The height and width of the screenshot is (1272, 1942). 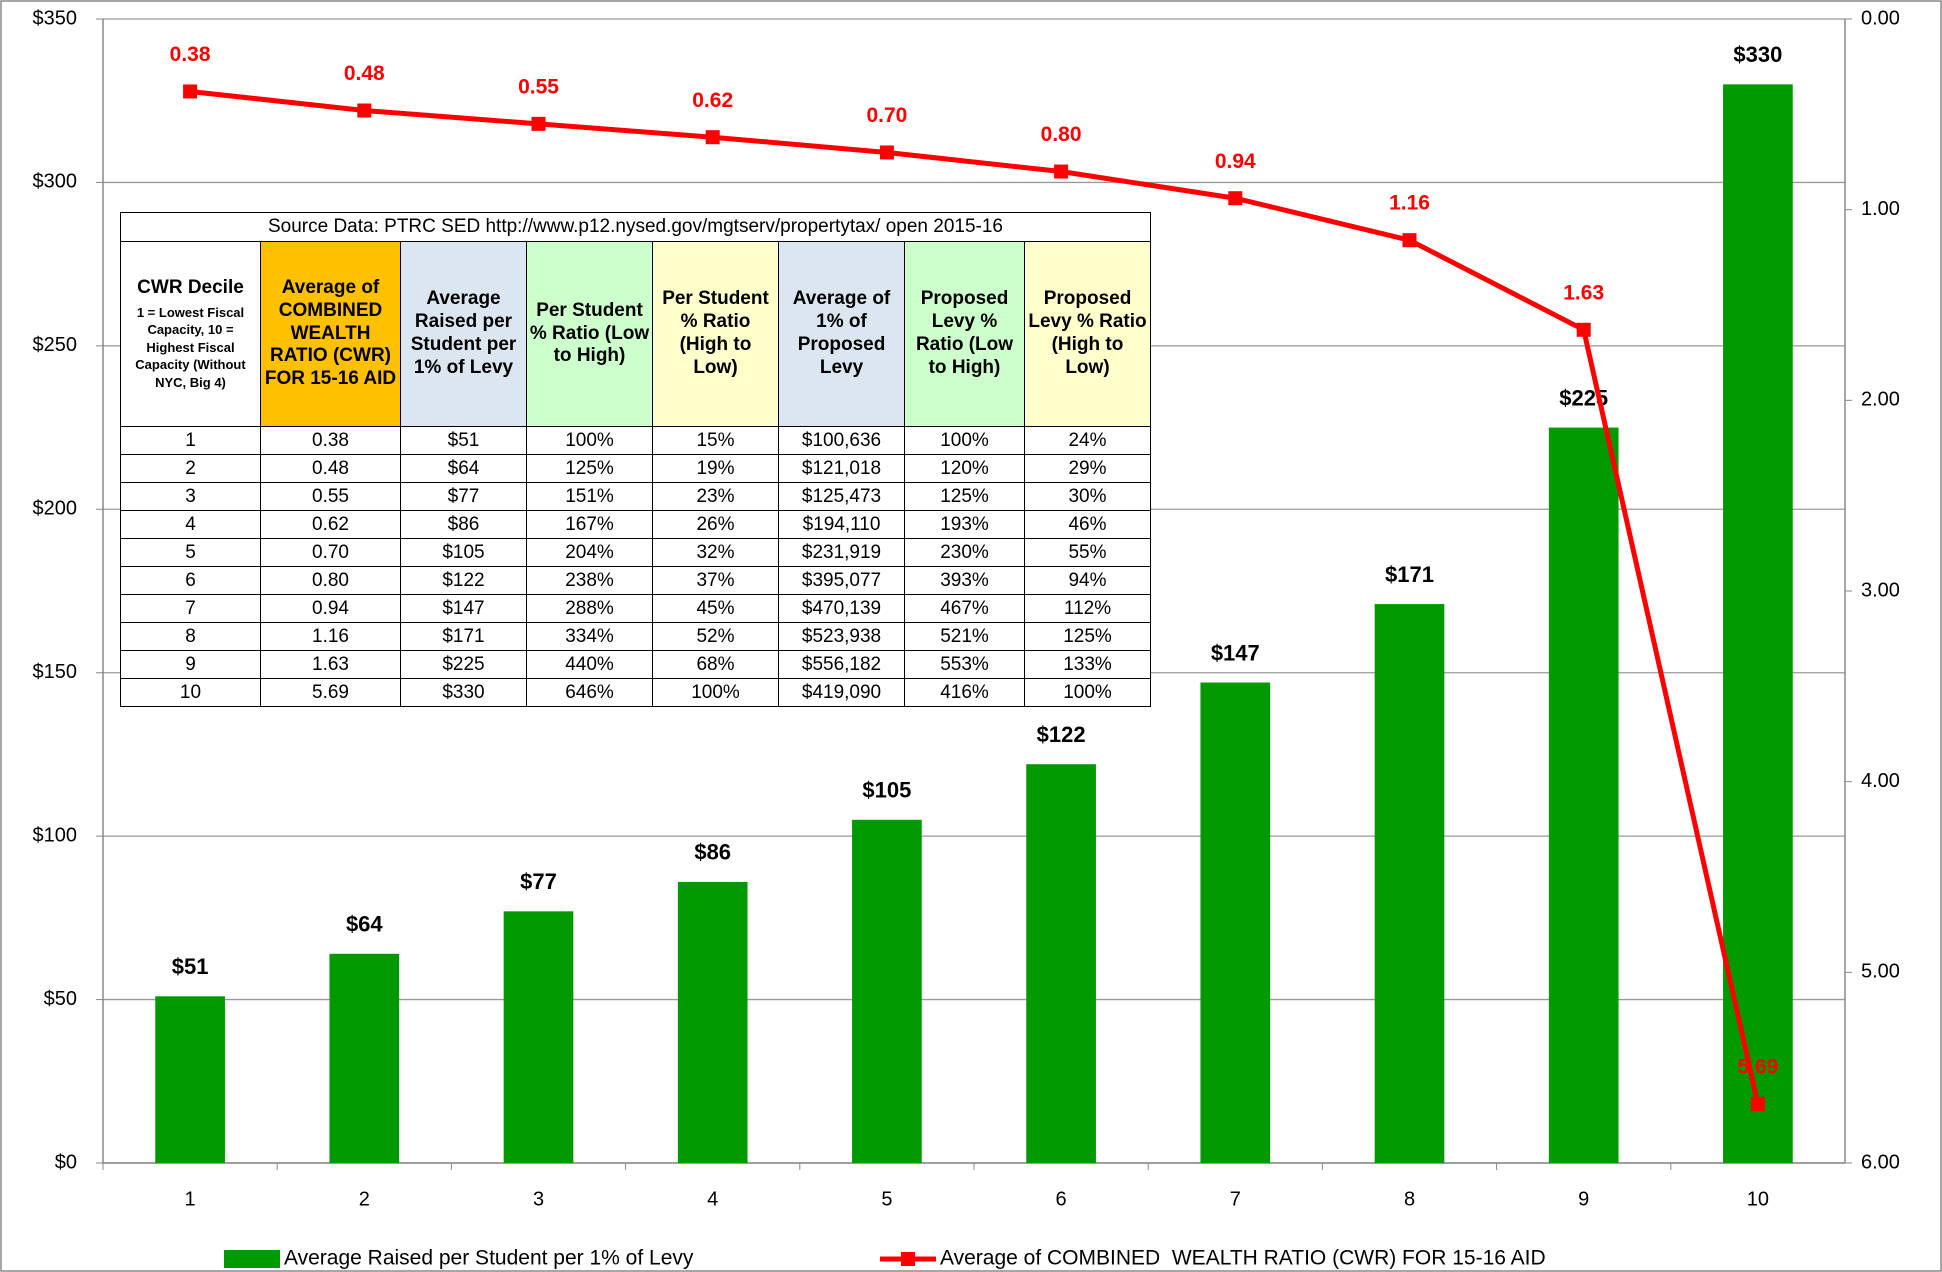 I want to click on table-cell: 6, so click(x=190, y=580).